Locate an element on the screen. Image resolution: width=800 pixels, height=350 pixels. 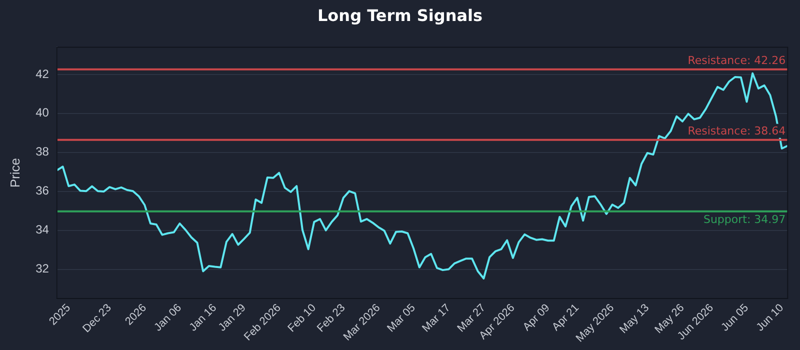
x-tick-label: Apr 21 is located at coordinates (566, 318).